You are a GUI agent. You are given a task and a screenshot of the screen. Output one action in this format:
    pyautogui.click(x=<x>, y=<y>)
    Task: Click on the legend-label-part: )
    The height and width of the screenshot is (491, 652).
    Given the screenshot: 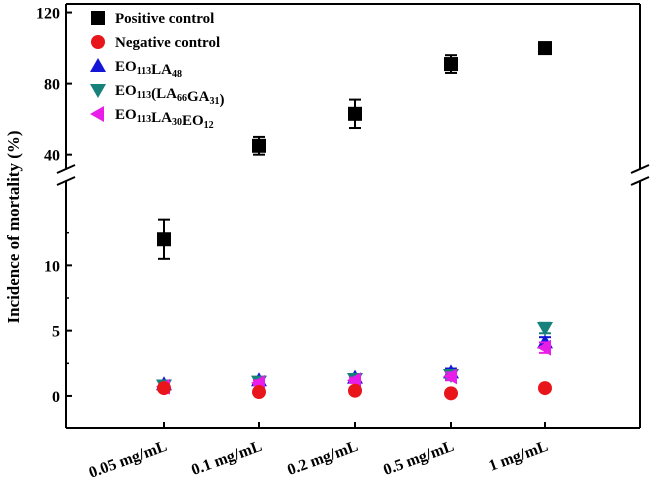 What is the action you would take?
    pyautogui.click(x=221, y=100)
    